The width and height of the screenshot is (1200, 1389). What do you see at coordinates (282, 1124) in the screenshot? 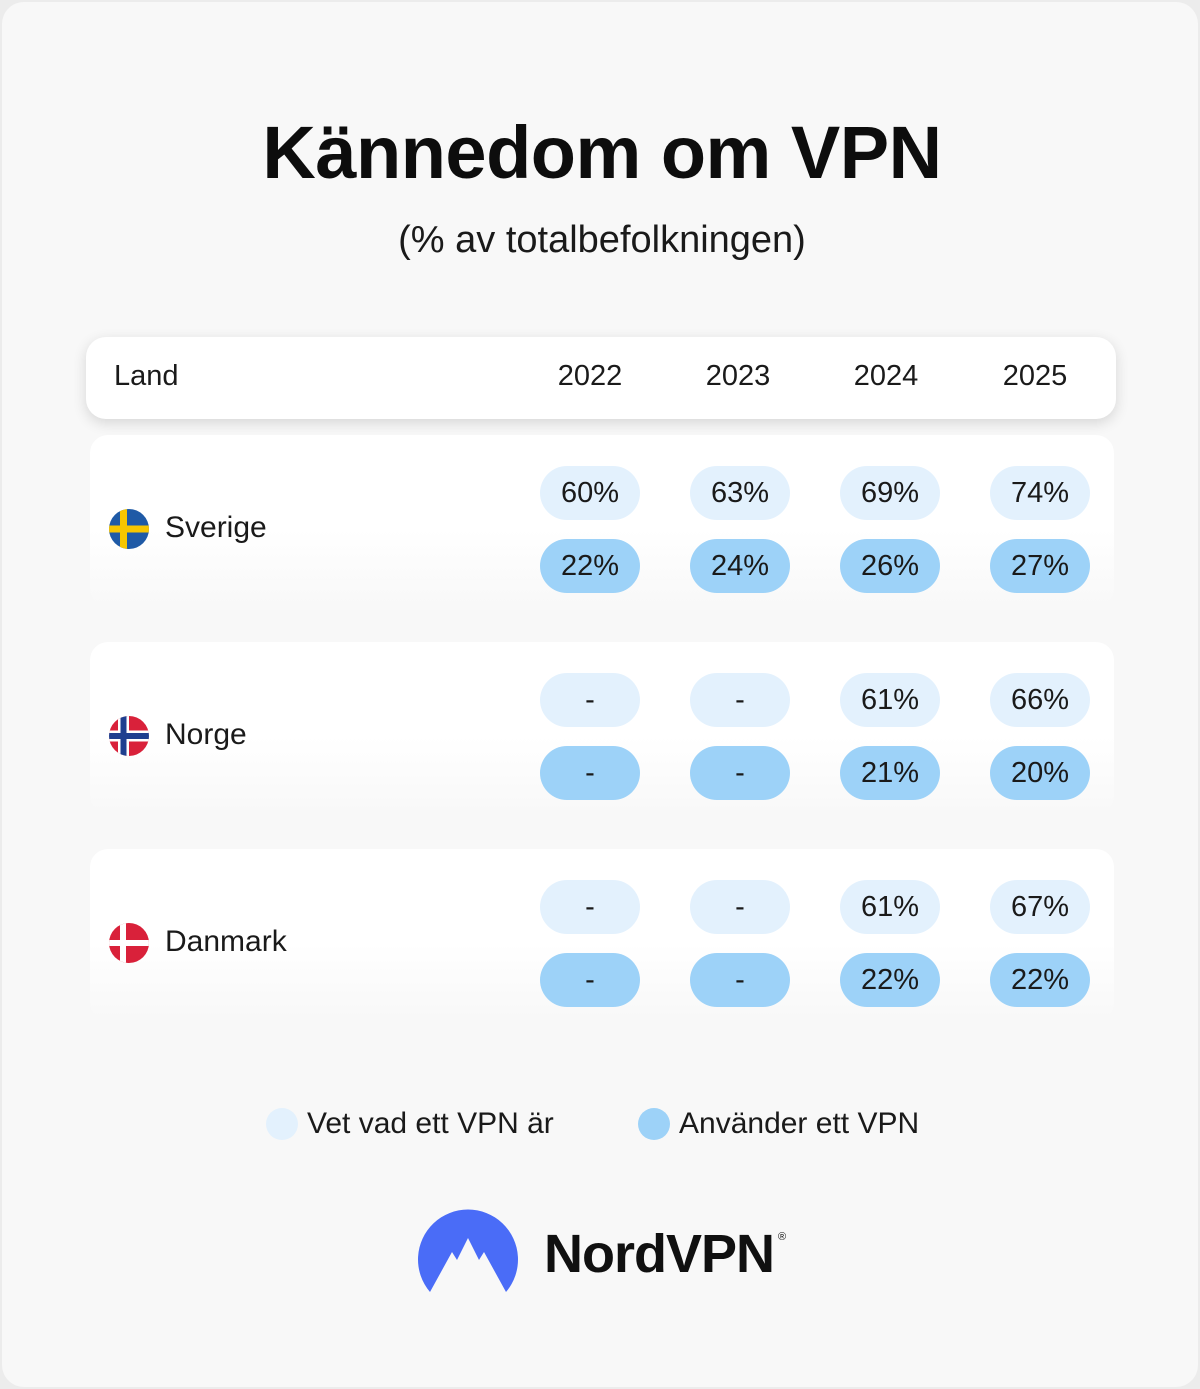
I see `legend-swatch-aware` at bounding box center [282, 1124].